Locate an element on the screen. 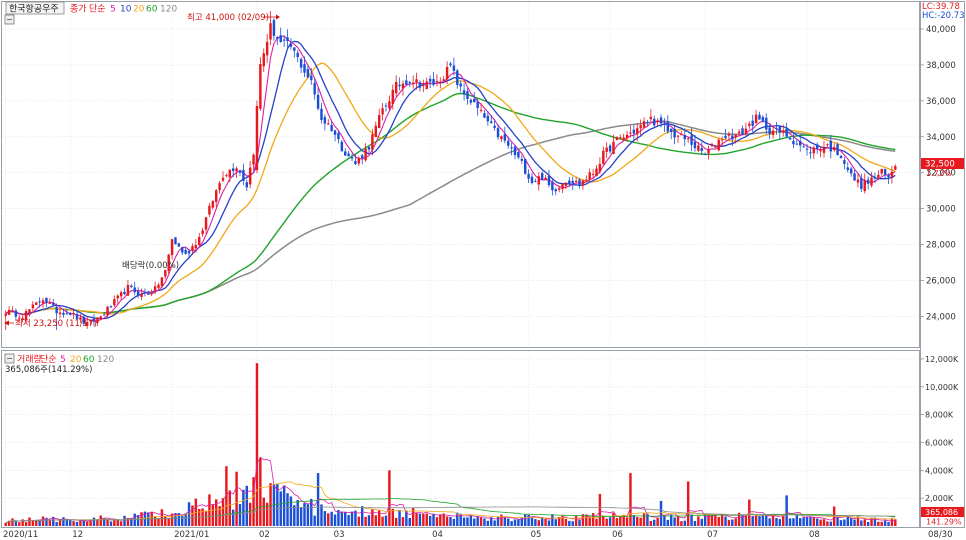 Image resolution: width=966 pixels, height=540 pixels. dividend-annotation: 배당락(0.00%) is located at coordinates (150, 265).